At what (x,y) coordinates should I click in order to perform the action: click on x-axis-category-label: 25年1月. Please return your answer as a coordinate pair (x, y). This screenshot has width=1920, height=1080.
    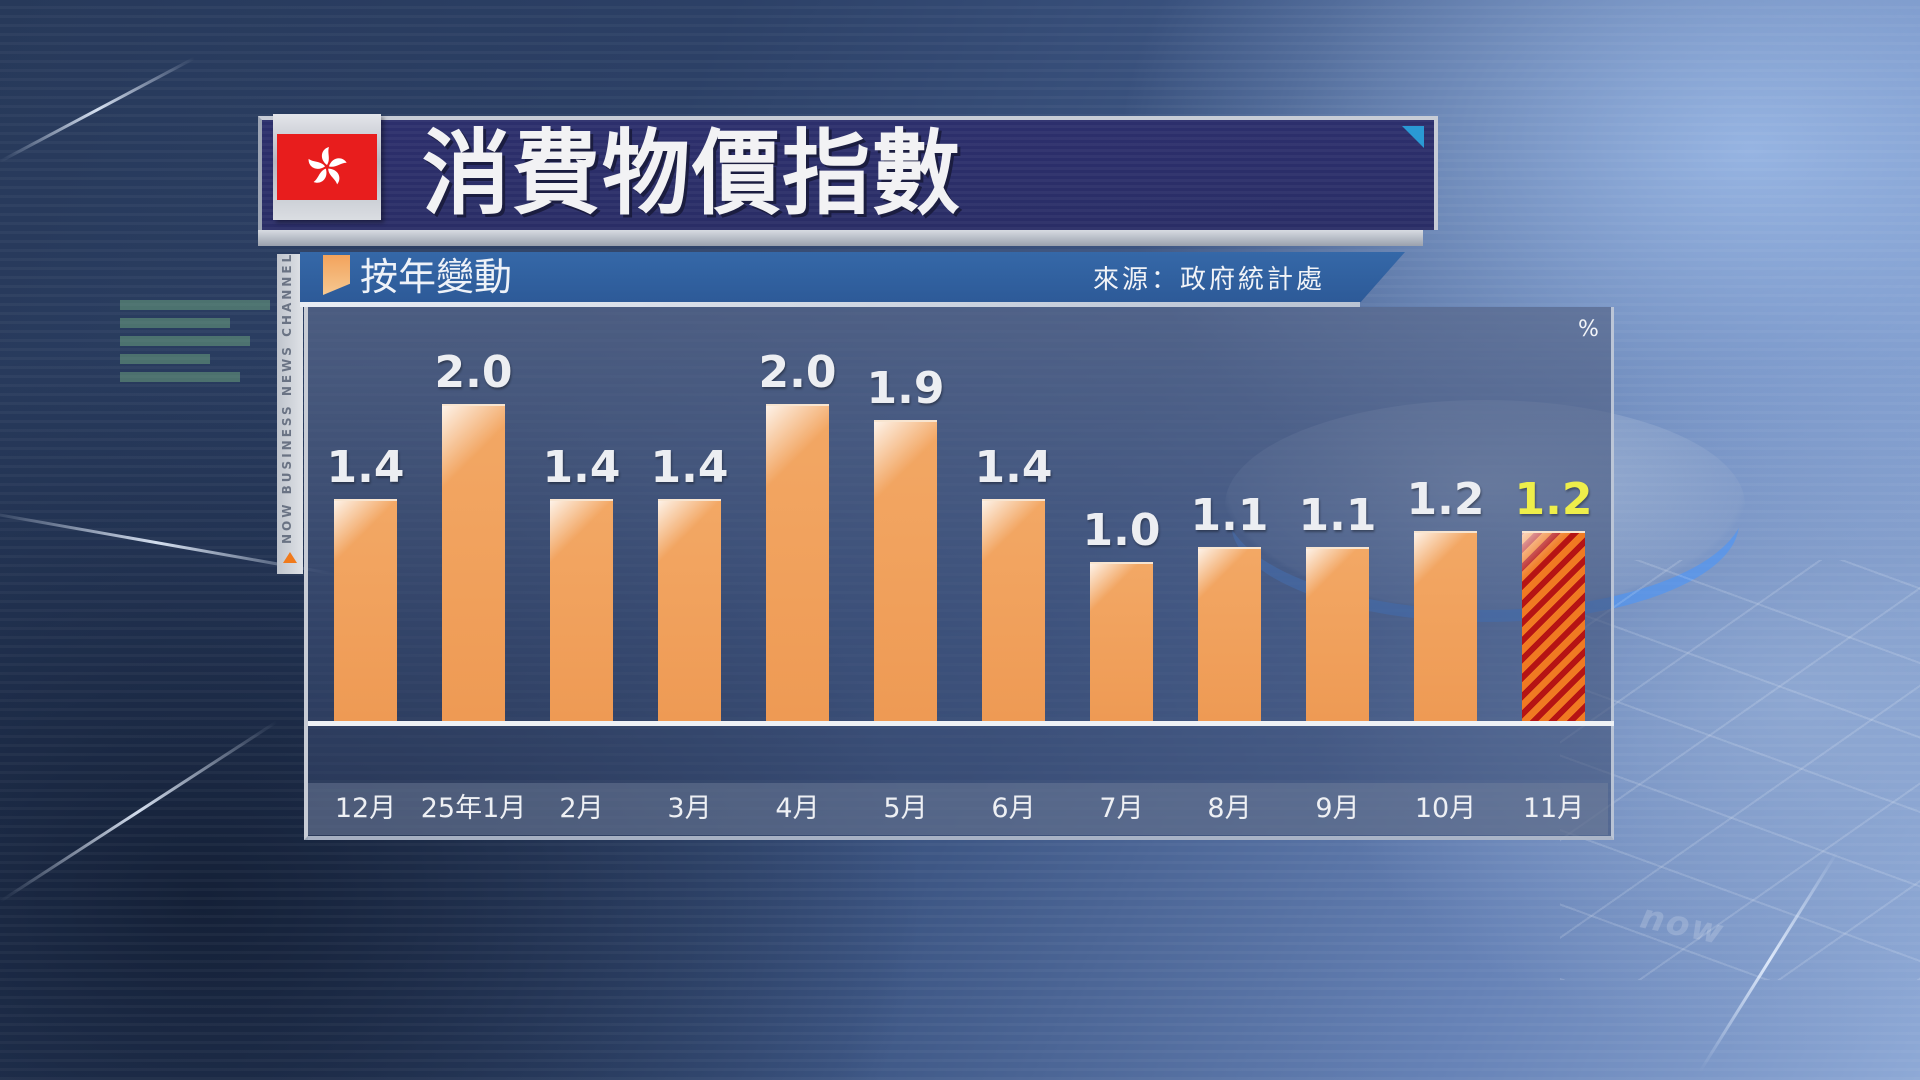
    Looking at the image, I should click on (473, 808).